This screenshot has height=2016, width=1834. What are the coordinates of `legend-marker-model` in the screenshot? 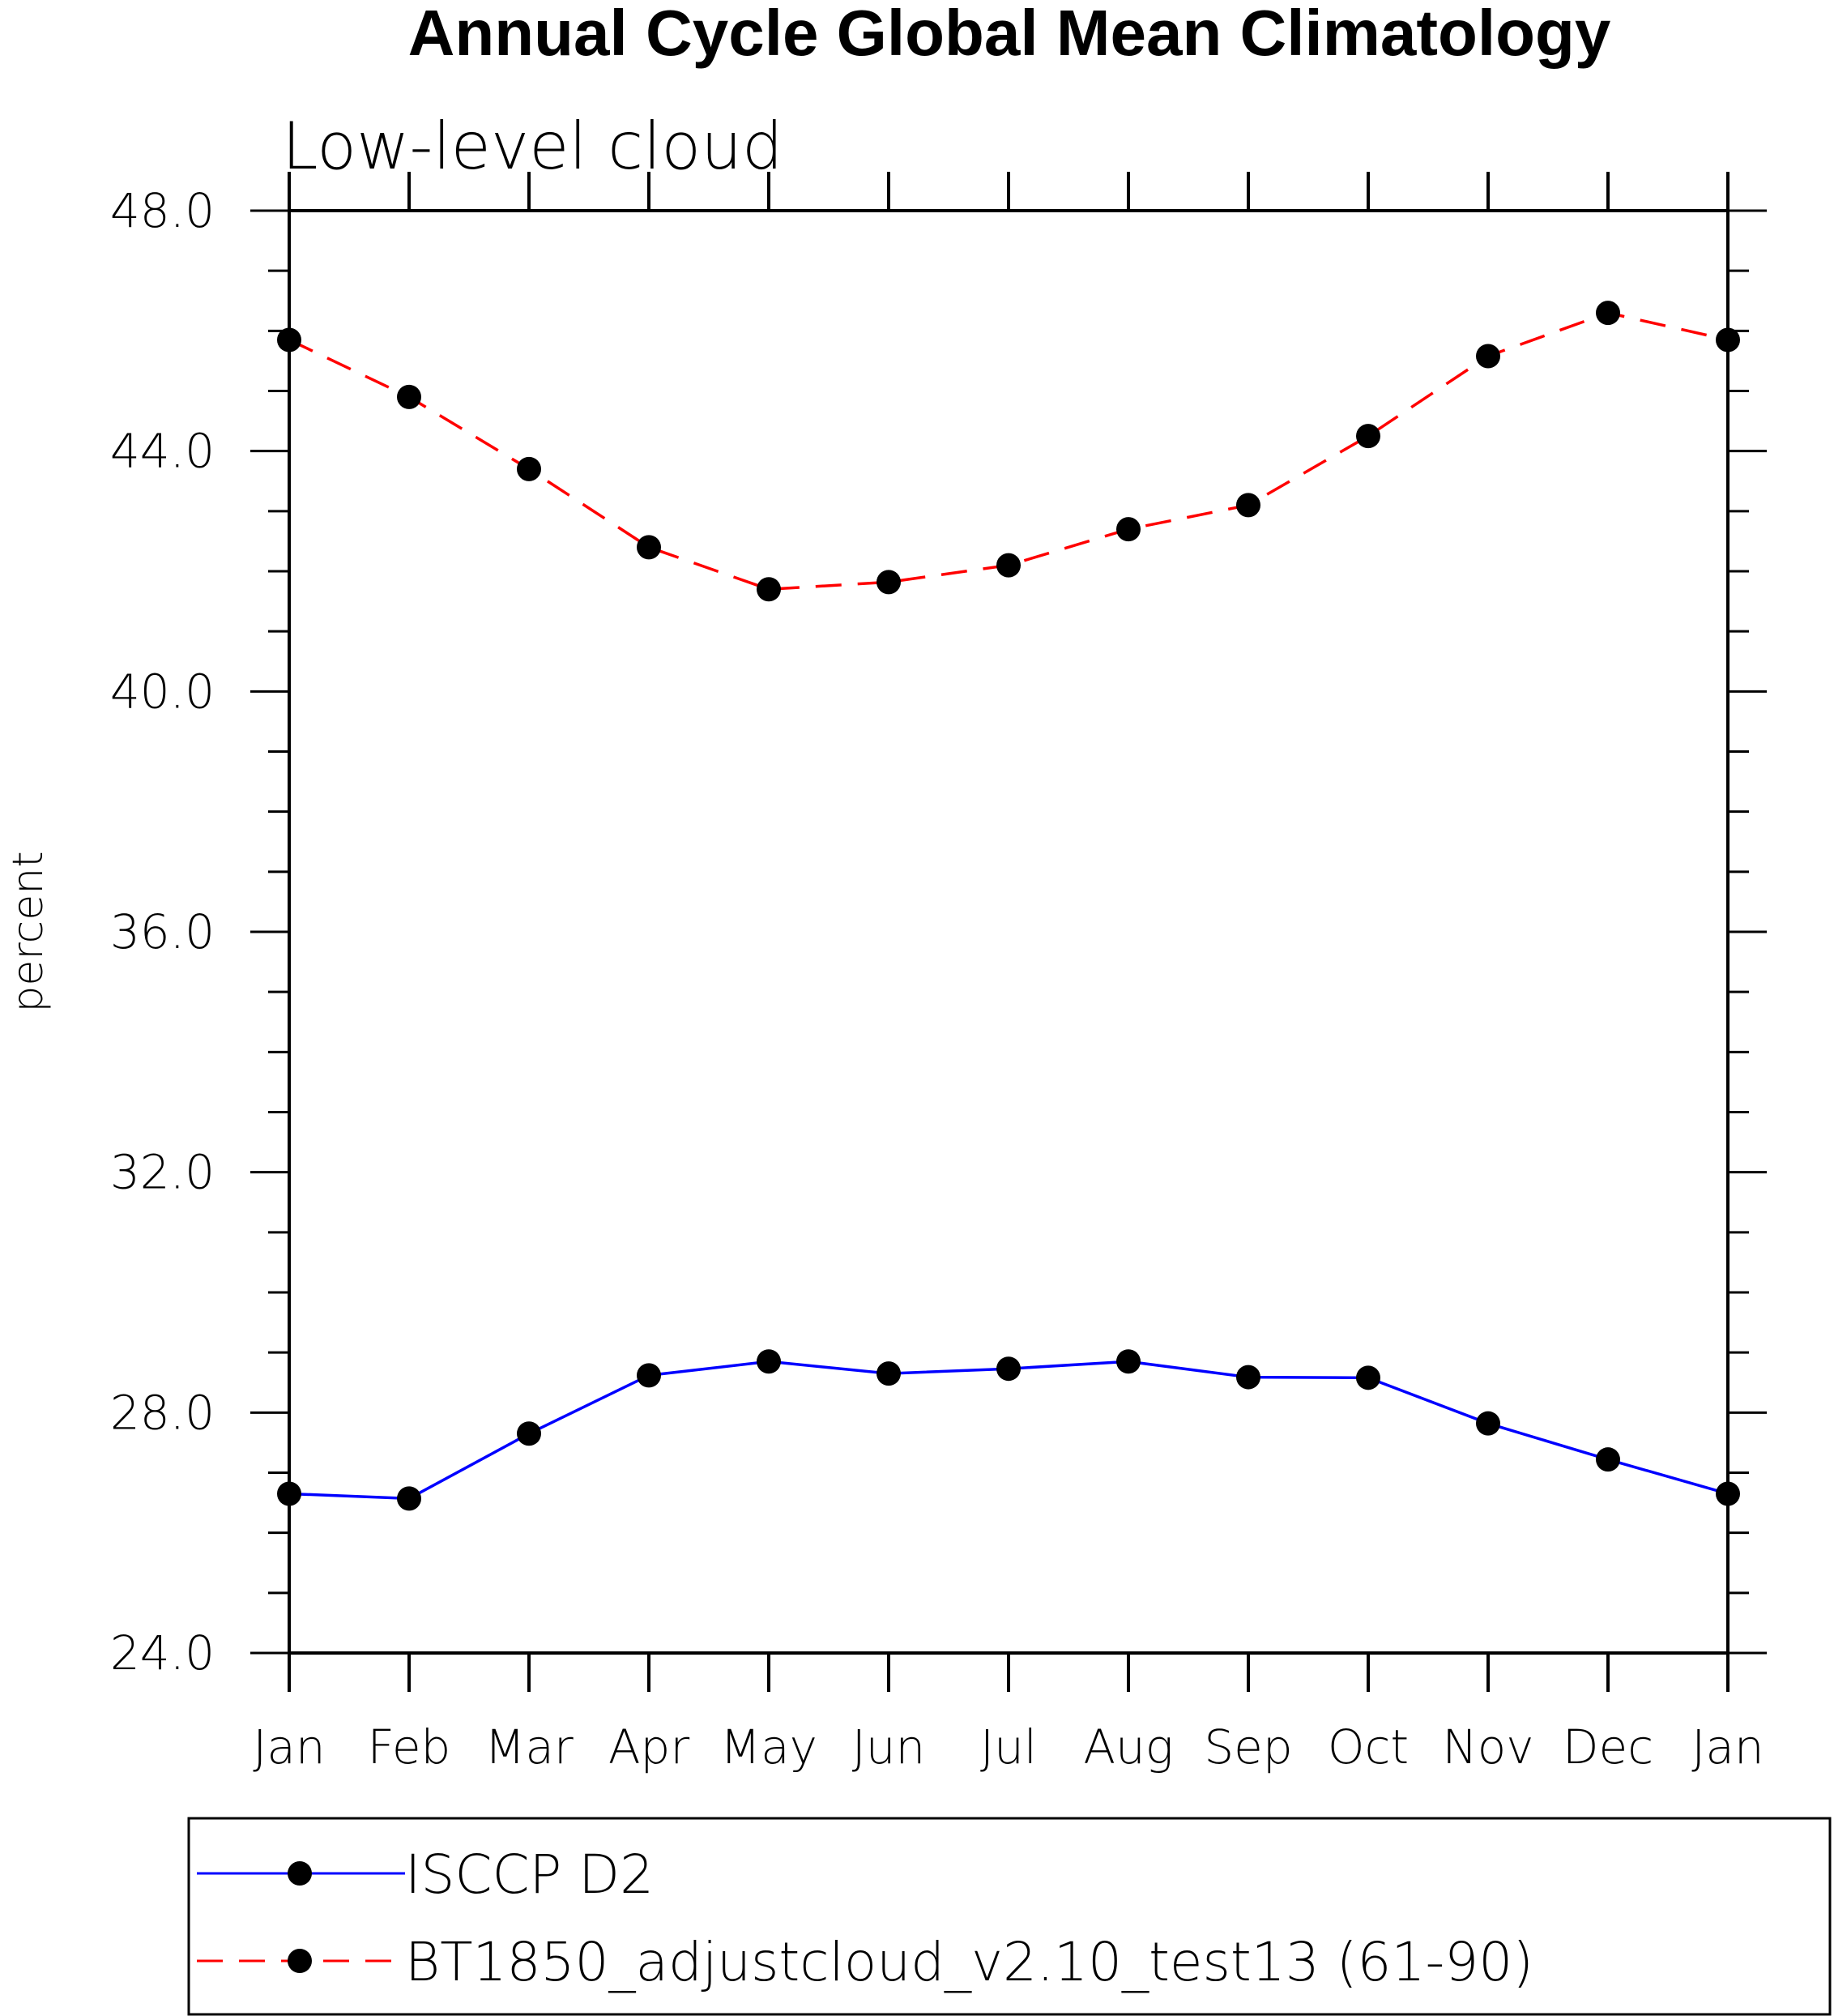 It's located at (300, 1961).